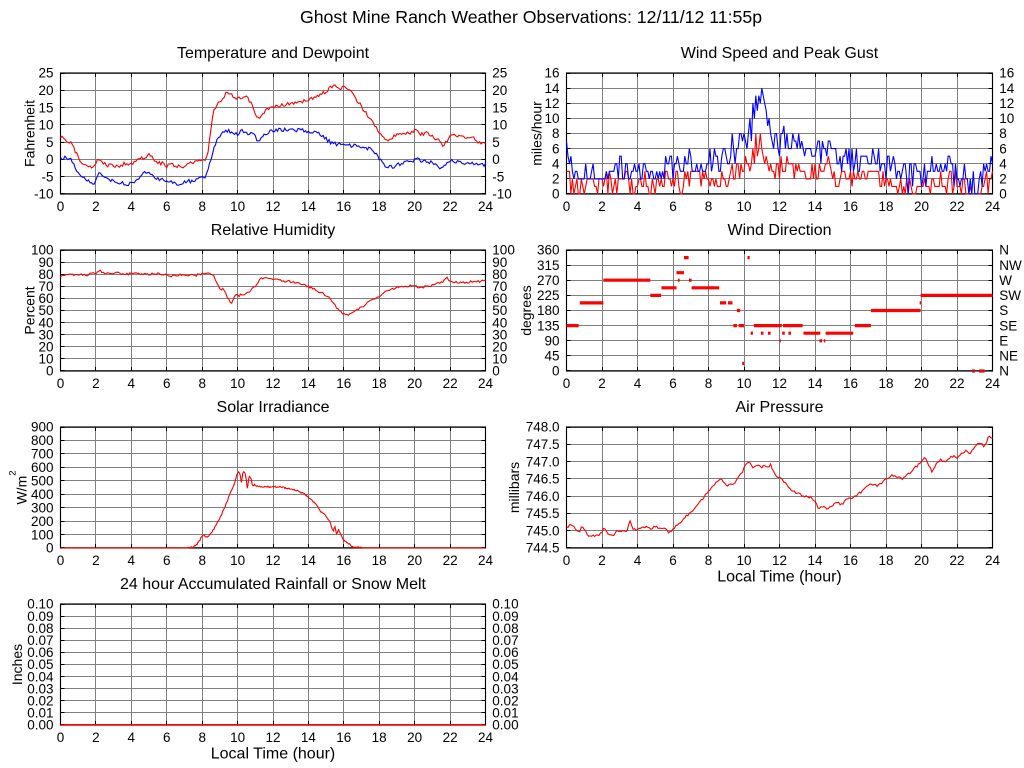  What do you see at coordinates (50, 142) in the screenshot?
I see `svg-text: 5` at bounding box center [50, 142].